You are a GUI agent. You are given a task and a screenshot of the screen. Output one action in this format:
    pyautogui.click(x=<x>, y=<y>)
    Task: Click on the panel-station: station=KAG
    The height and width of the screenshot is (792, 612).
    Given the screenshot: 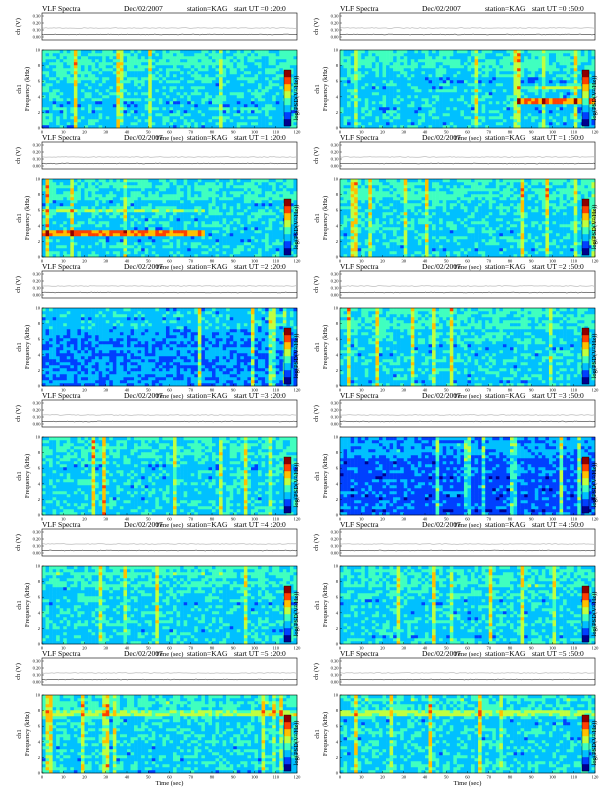 What is the action you would take?
    pyautogui.click(x=505, y=8)
    